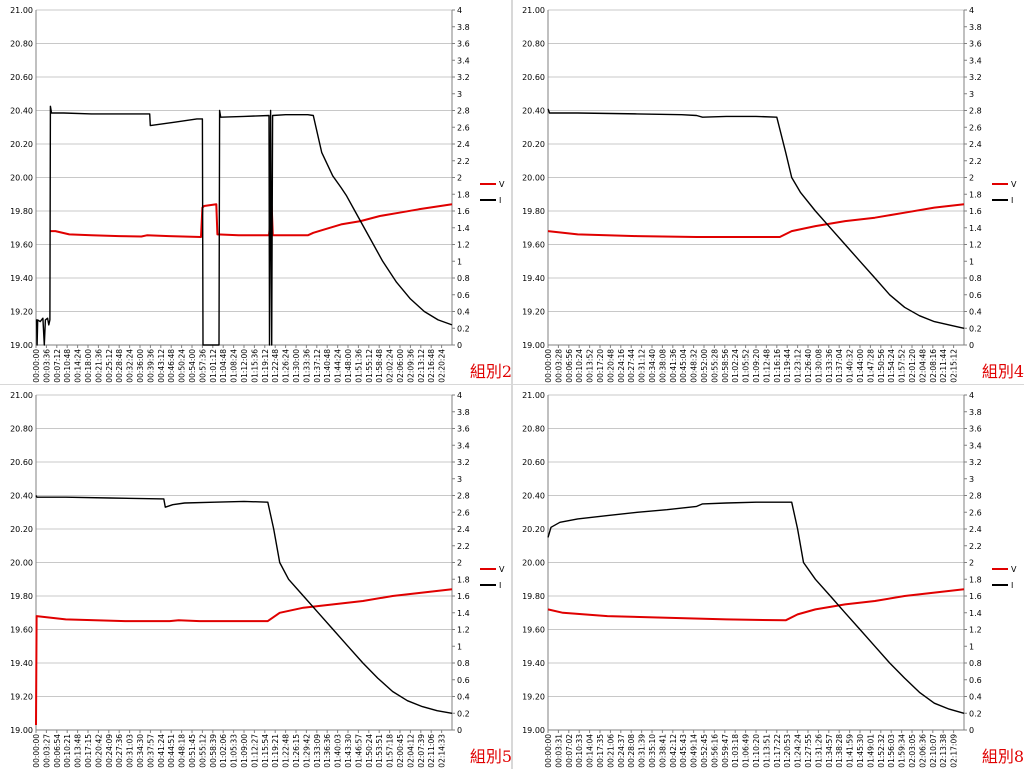  Describe the element at coordinates (850, 751) in the screenshot. I see `x-tick-label: 01:41:59` at that location.